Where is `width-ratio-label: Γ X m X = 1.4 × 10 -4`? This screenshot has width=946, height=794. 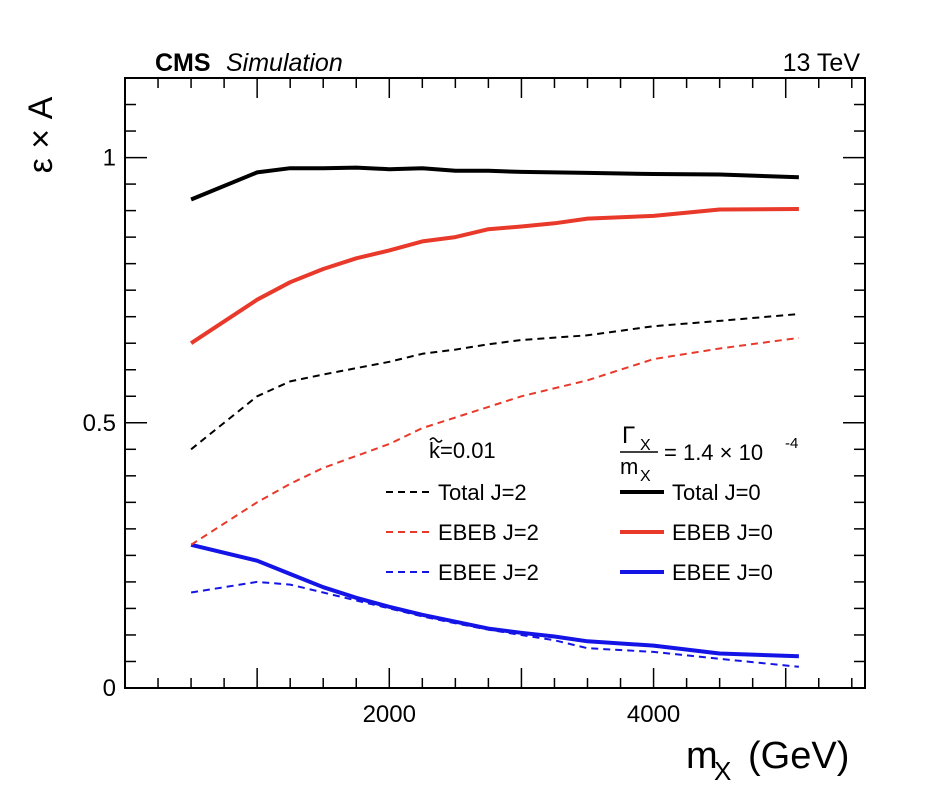 width-ratio-label: Γ X m X = 1.4 × 10 -4 is located at coordinates (709, 453).